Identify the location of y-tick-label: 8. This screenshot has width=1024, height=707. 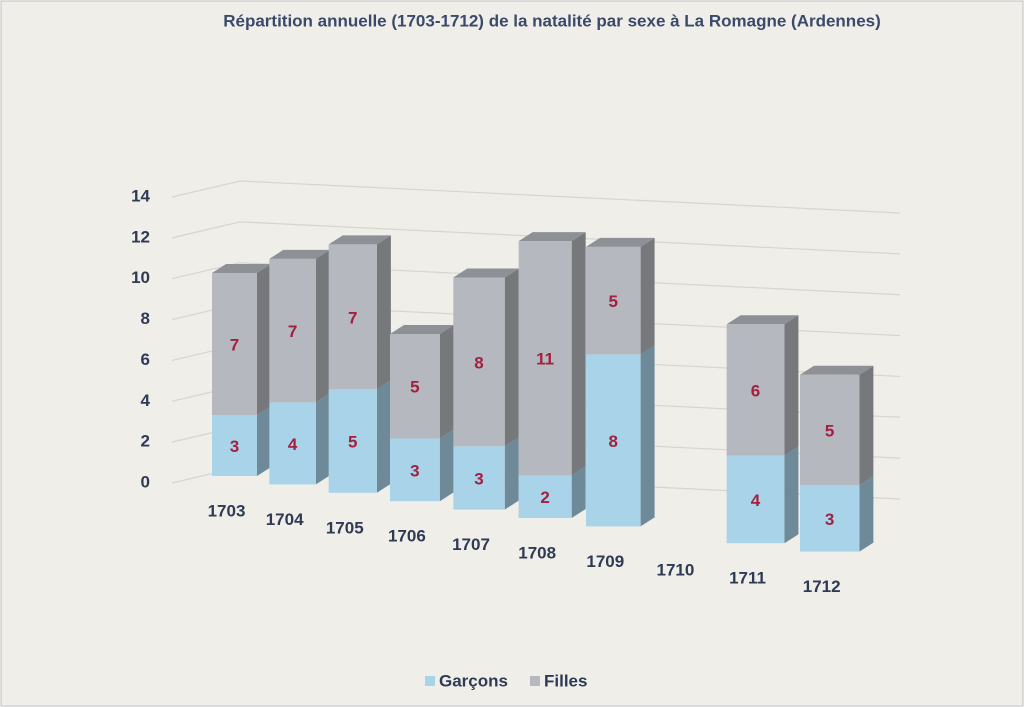
(145, 318).